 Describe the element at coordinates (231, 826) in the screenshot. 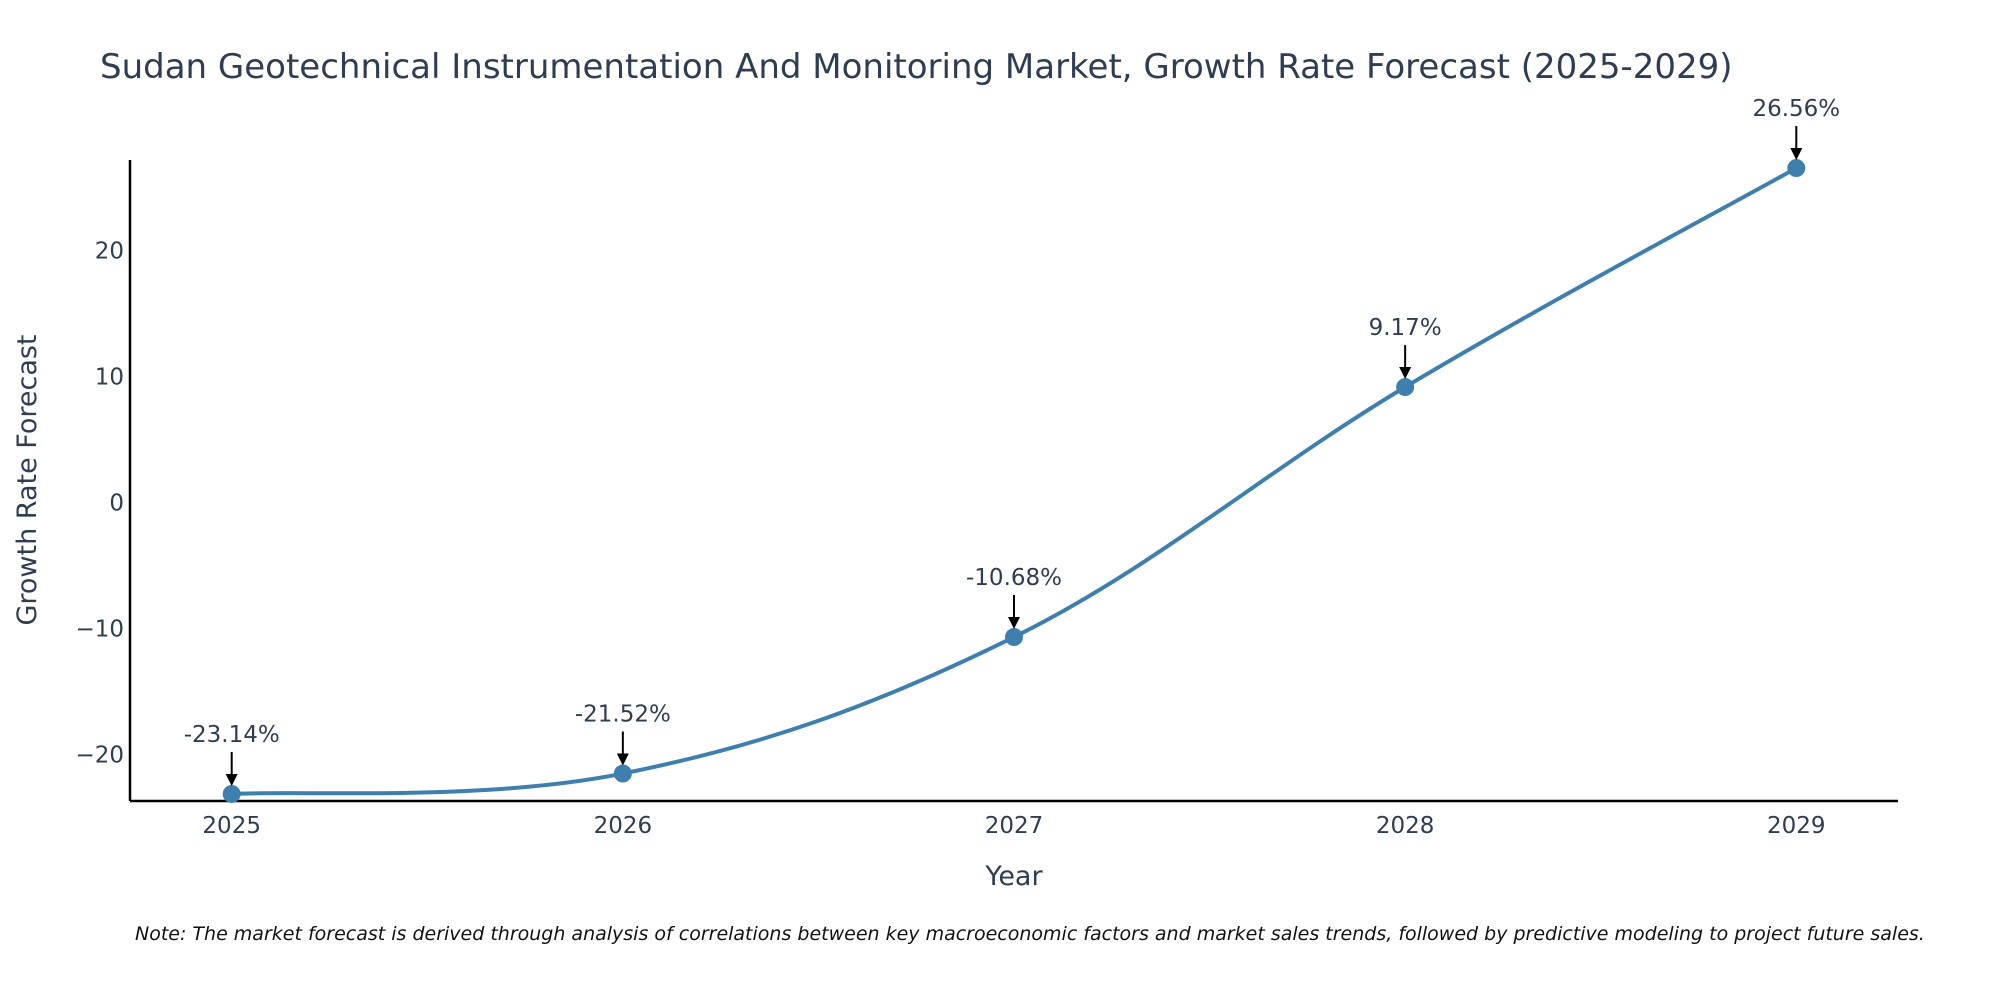

I see `x-tick-label: 2025` at that location.